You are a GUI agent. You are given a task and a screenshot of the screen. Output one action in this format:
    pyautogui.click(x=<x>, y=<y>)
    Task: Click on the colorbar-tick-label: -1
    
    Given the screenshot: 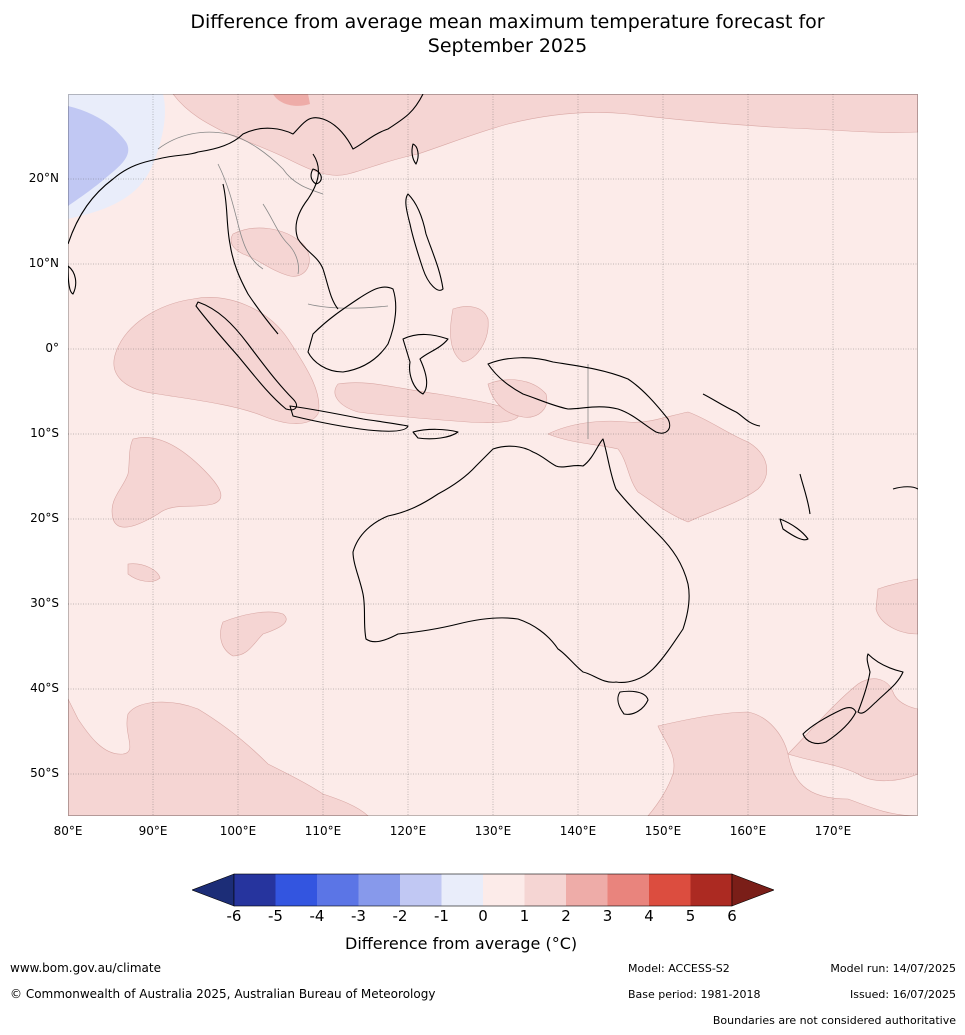 What is the action you would take?
    pyautogui.click(x=441, y=916)
    